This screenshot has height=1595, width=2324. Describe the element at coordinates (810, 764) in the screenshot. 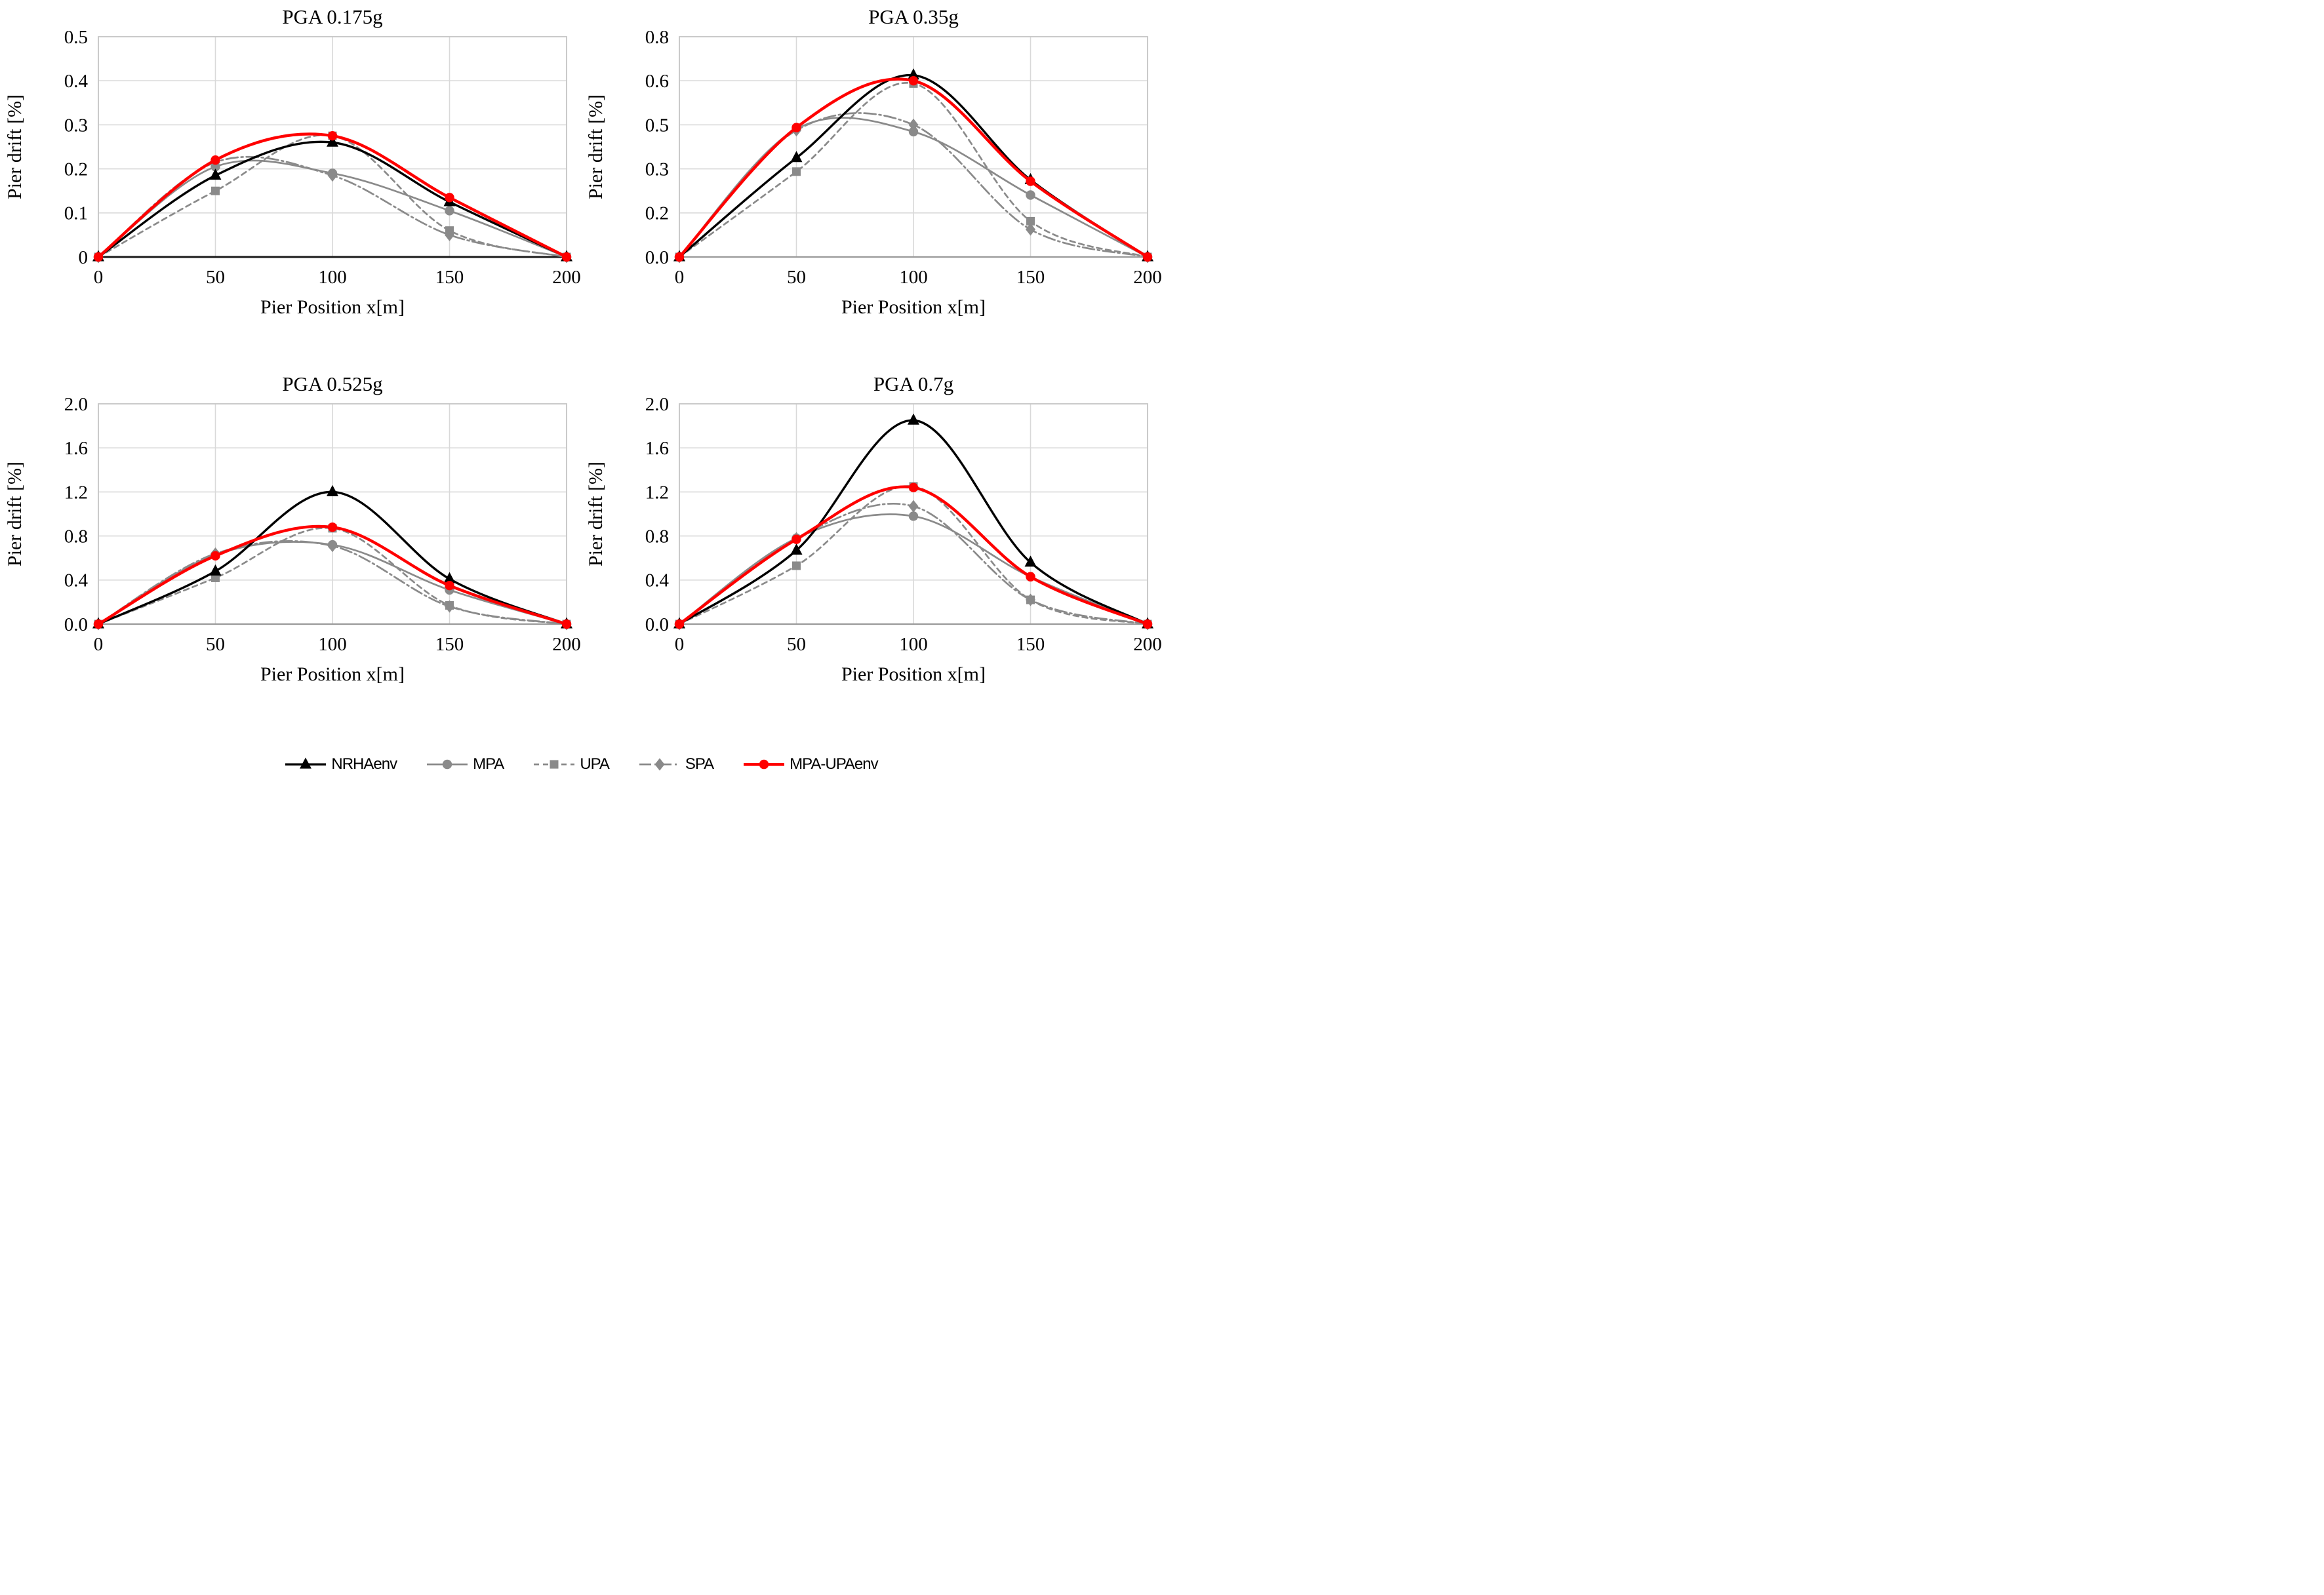

I see `legend-item-mpa-upaenv: MPA-UPAenv` at that location.